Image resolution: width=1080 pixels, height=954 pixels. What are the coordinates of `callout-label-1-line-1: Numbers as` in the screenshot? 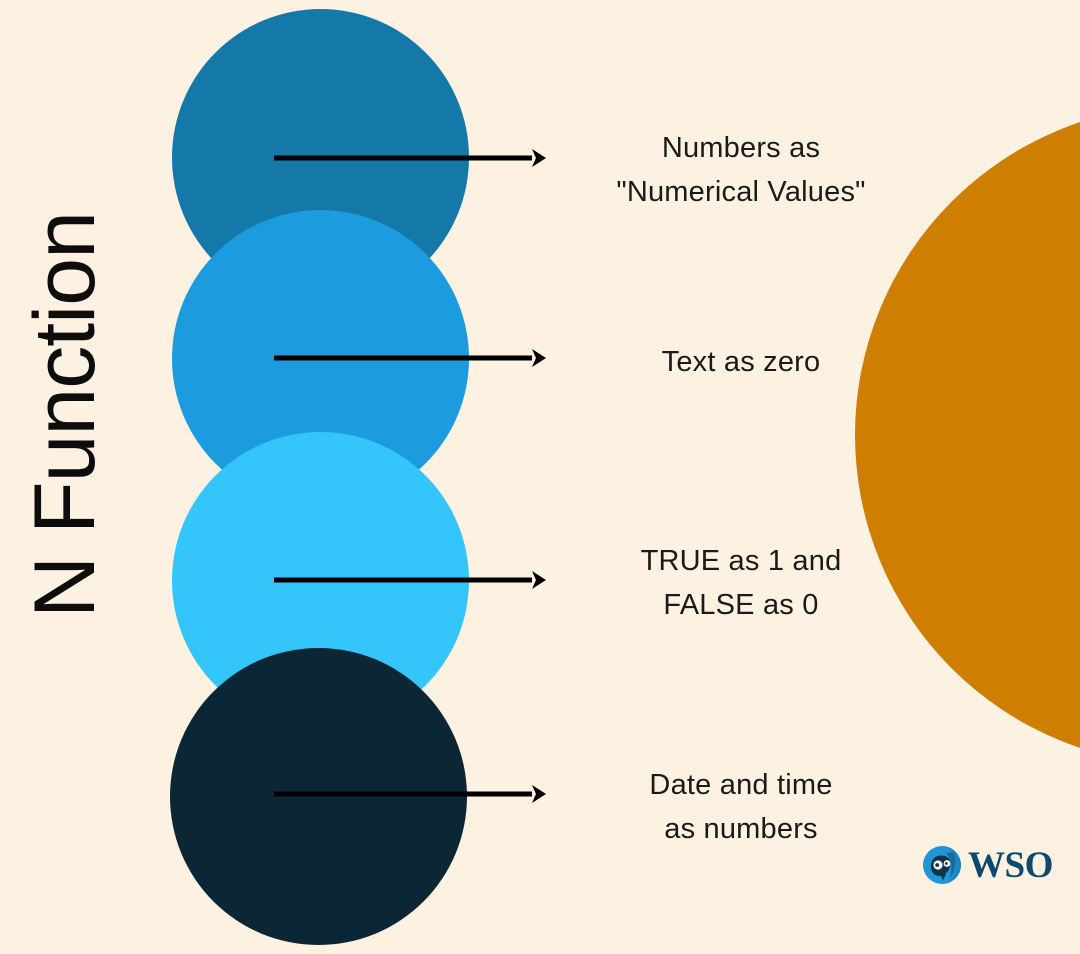 It's located at (741, 148).